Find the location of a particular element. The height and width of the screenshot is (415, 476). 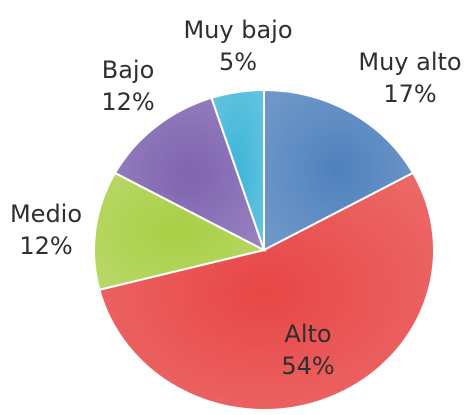

pie-value-muy-bajo: 5% is located at coordinates (238, 62).